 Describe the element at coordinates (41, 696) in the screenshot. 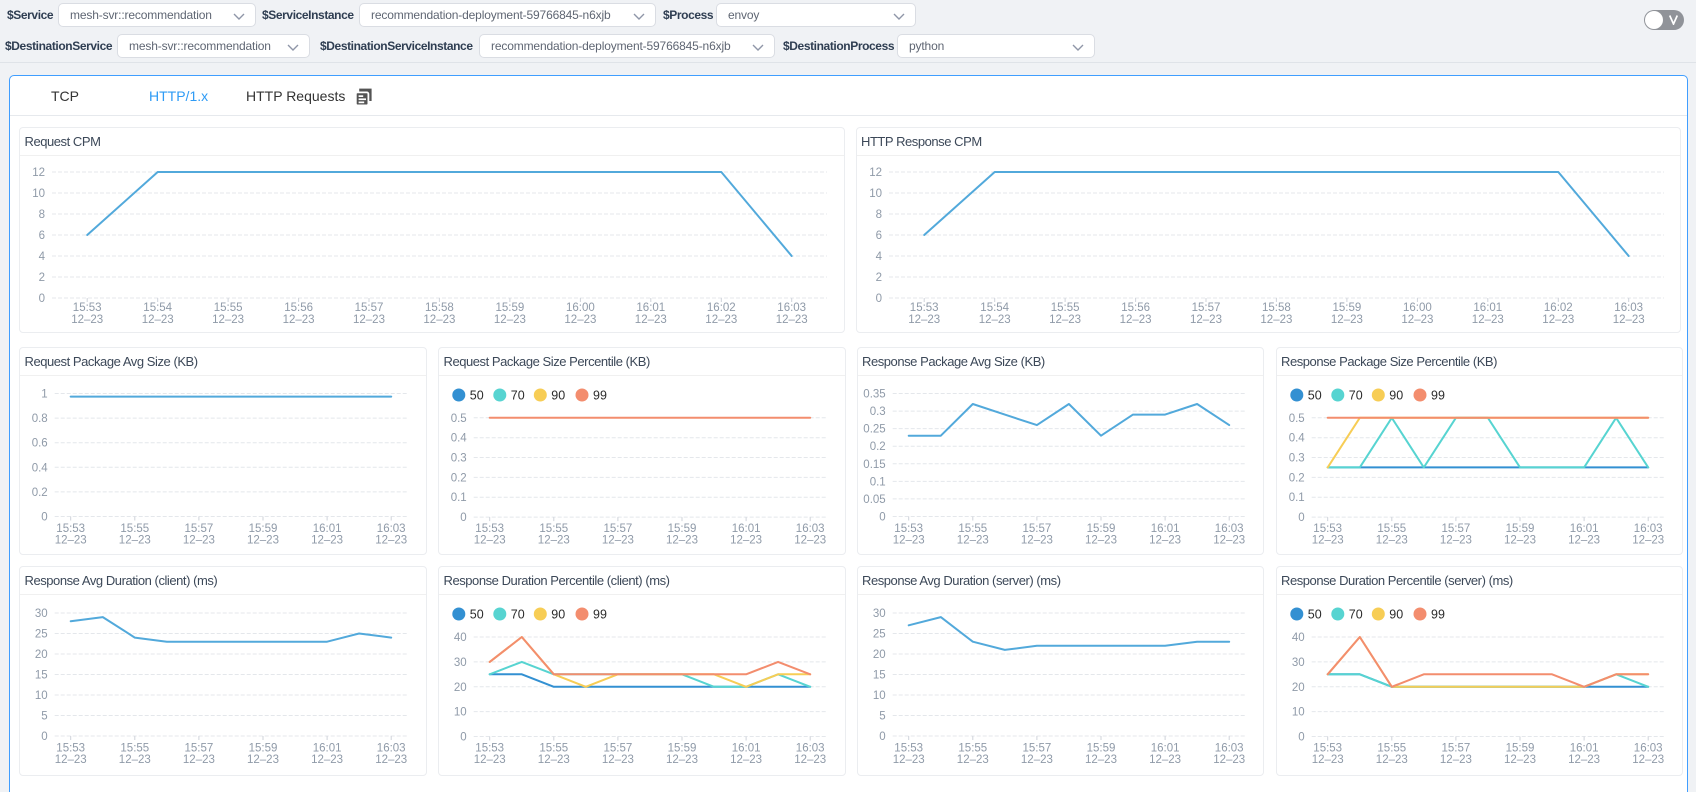

I see `svg-text: 10` at that location.